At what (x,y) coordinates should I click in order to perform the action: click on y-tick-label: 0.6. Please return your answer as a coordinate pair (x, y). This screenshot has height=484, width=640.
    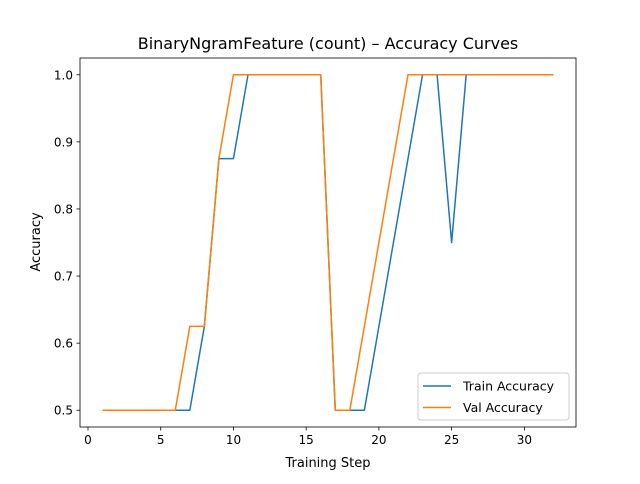
    Looking at the image, I should click on (63, 344).